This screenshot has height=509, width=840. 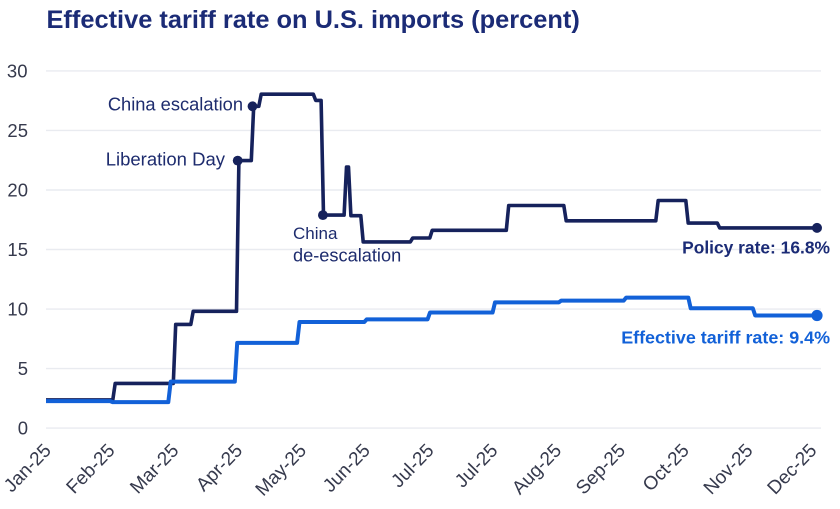 What do you see at coordinates (17, 249) in the screenshot?
I see `svg-text: 15` at bounding box center [17, 249].